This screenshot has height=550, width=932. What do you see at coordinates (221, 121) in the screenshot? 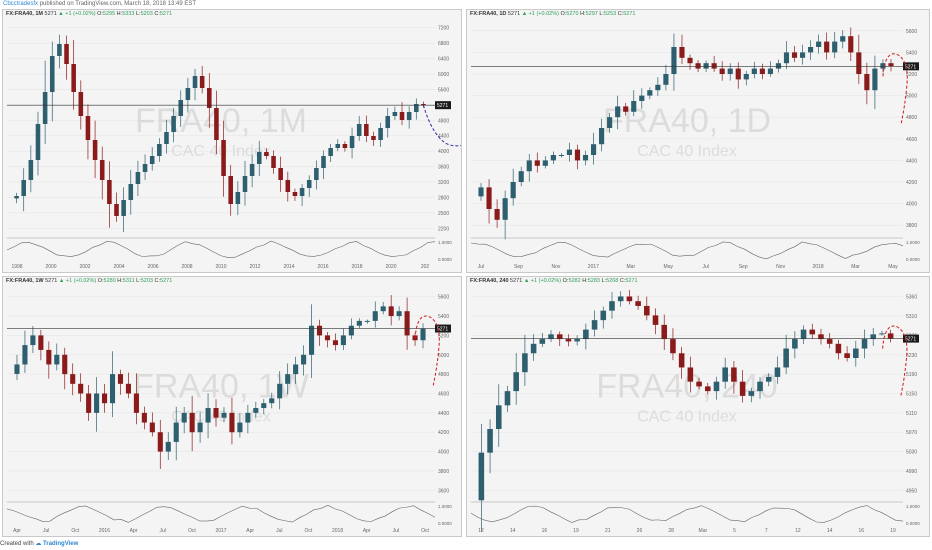
I see `watermark-symbol: FRA40, 1M` at bounding box center [221, 121].